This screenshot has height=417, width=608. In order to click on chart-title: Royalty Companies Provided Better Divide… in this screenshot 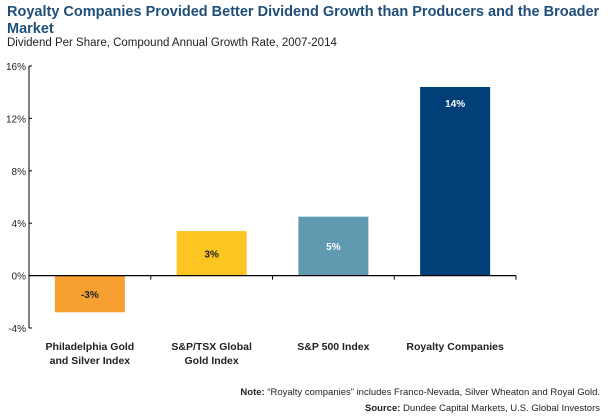, I will do `click(303, 20)`.